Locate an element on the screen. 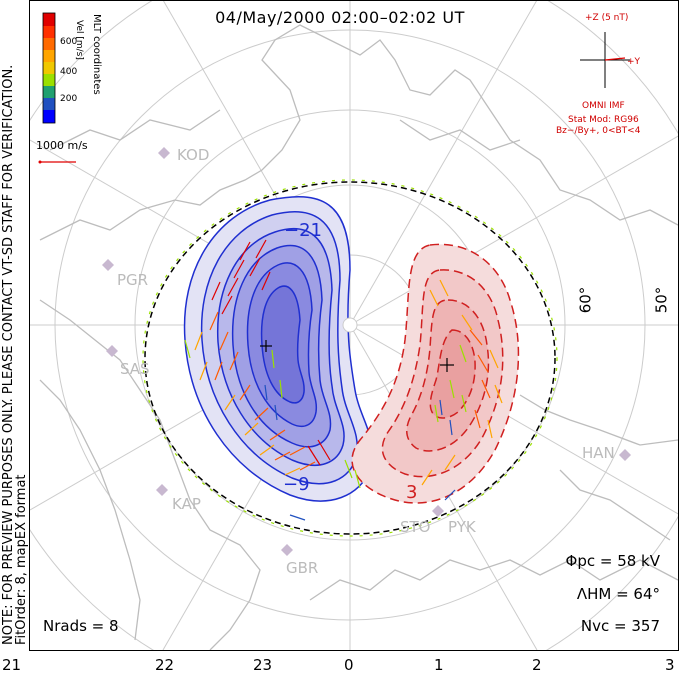 This screenshot has width=680, height=674. station-sto: STO is located at coordinates (415, 527).